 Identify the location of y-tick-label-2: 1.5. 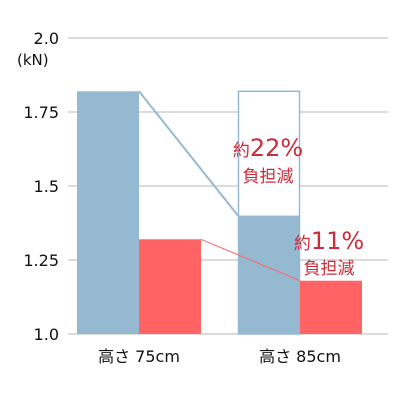
(46, 186).